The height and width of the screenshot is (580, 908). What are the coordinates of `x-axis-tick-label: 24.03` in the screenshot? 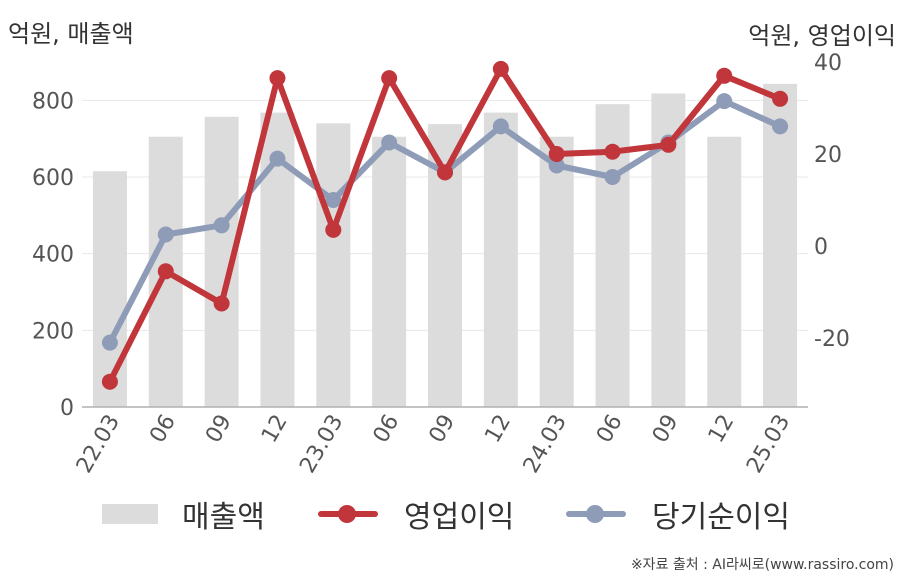 It's located at (545, 444).